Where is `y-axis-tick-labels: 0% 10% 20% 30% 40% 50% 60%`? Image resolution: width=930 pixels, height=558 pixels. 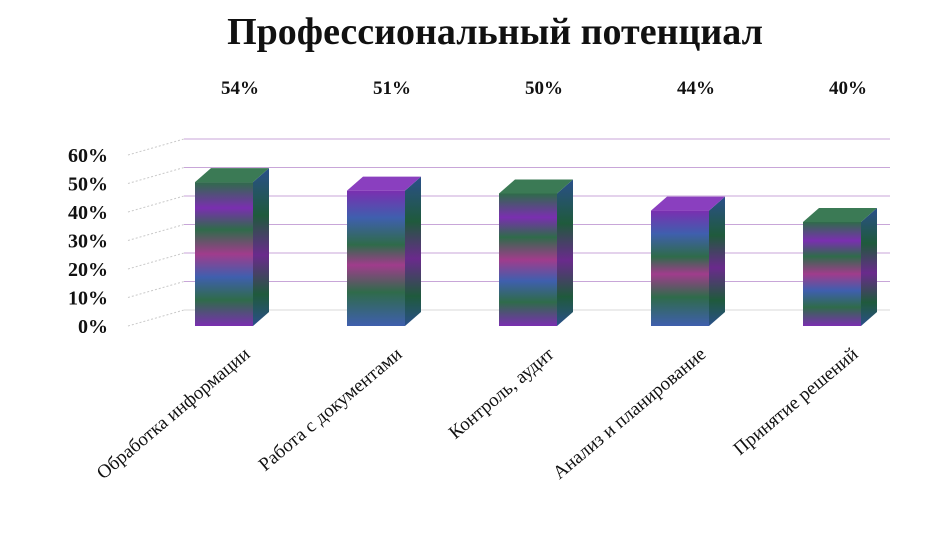 y-axis-tick-labels: 0% 10% 20% 30% 40% 50% 60% is located at coordinates (88, 241).